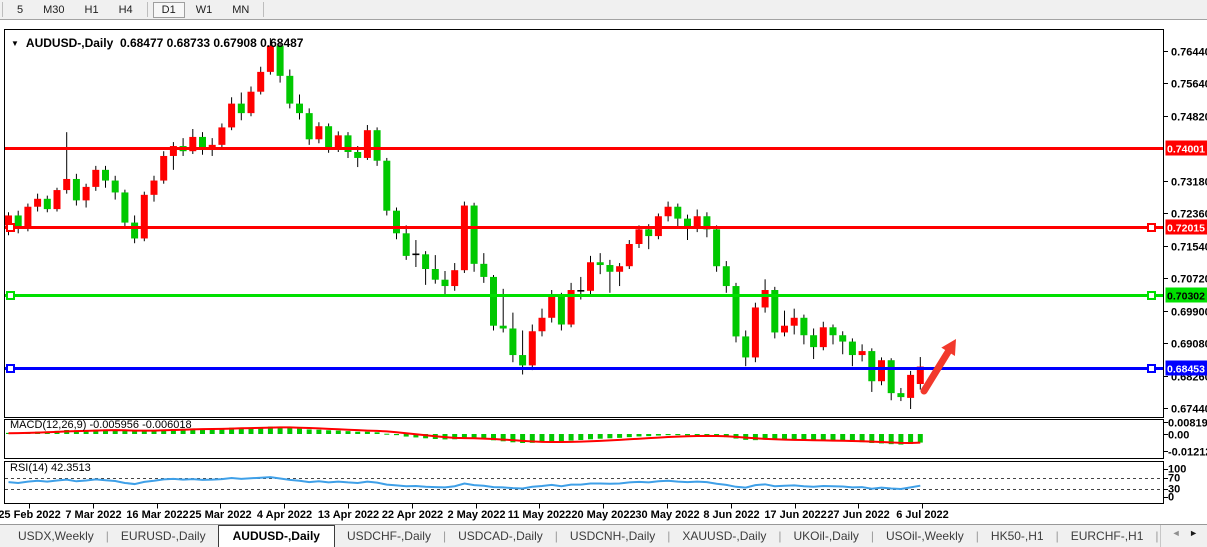 Image resolution: width=1207 pixels, height=547 pixels. Describe the element at coordinates (157, 515) in the screenshot. I see `date-tick-label: 16 Mar 2022` at that location.